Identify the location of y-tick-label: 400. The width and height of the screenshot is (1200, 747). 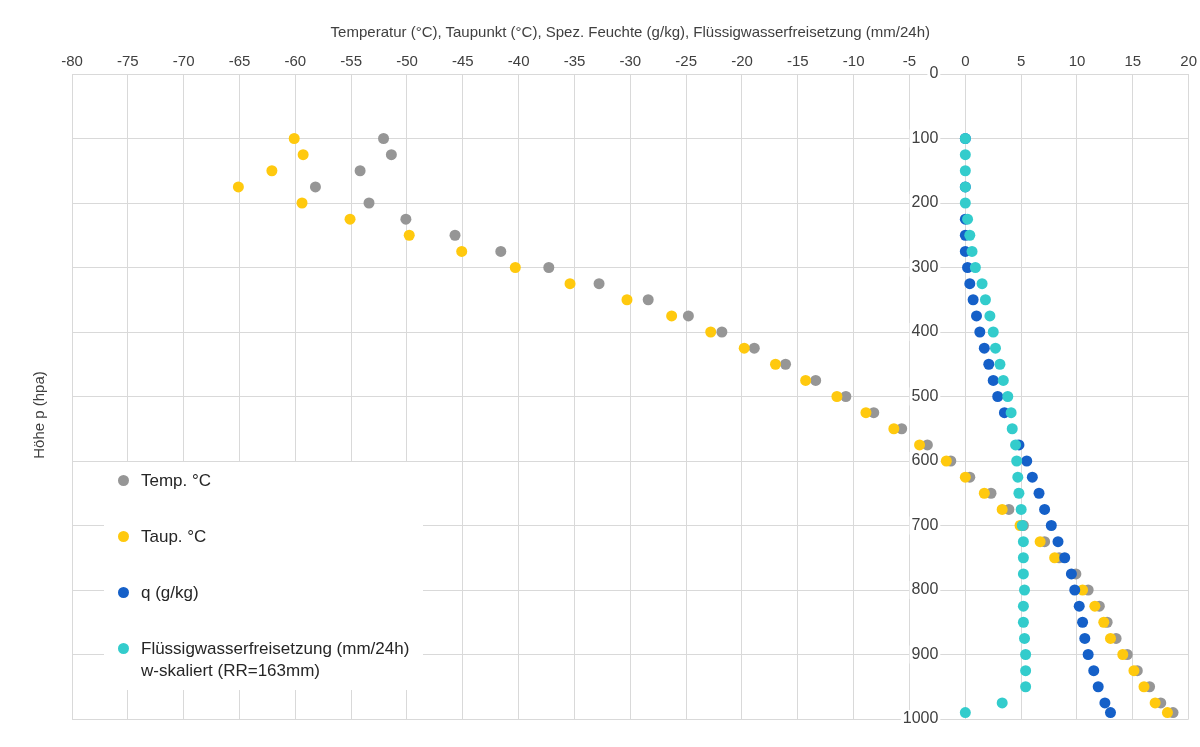
(925, 331).